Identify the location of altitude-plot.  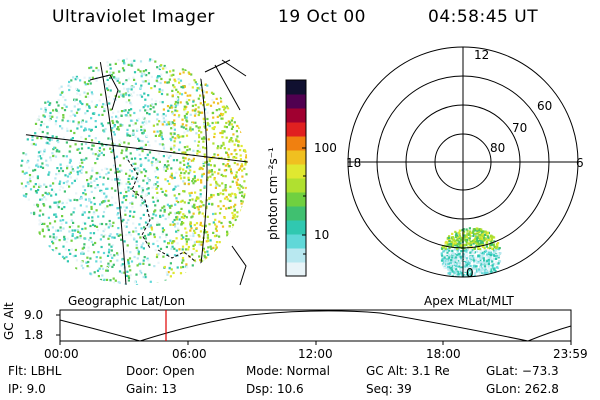
(314, 327).